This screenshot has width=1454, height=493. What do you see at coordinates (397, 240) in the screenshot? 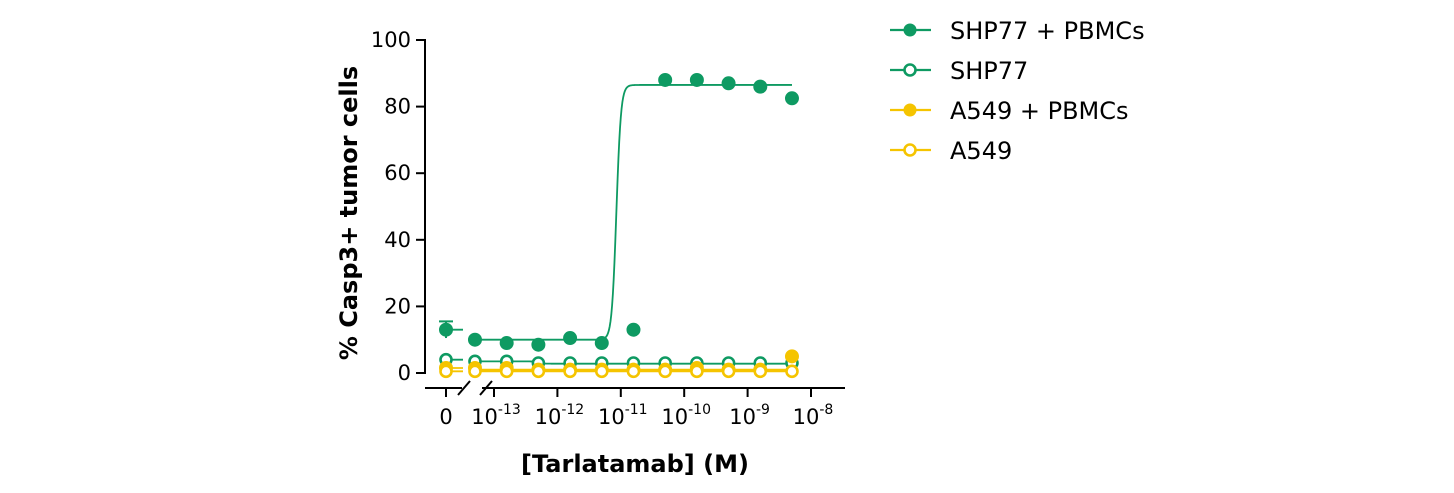
I see `y-tick-label: 40` at bounding box center [397, 240].